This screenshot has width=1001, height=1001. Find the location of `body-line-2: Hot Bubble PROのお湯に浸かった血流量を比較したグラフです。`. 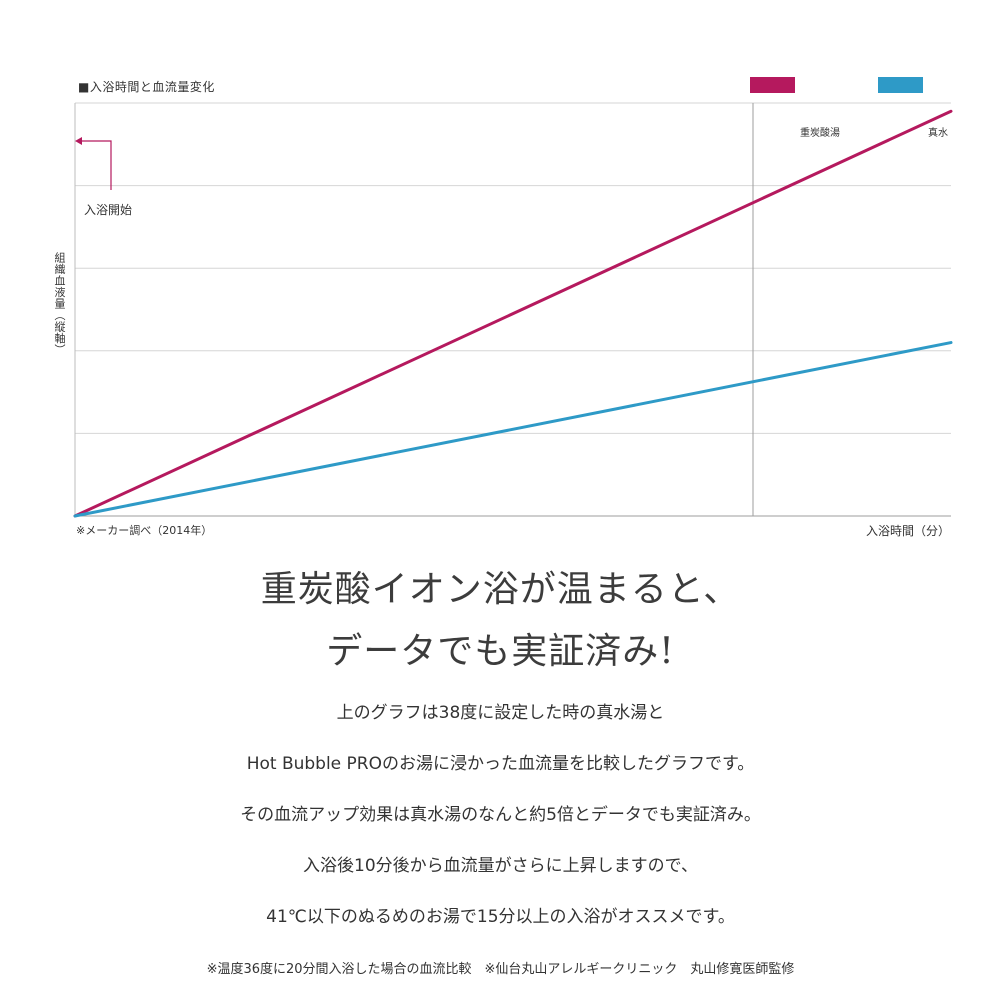

body-line-2: Hot Bubble PROのお湯に浸かった血流量を比較したグラフです。 is located at coordinates (500, 764).